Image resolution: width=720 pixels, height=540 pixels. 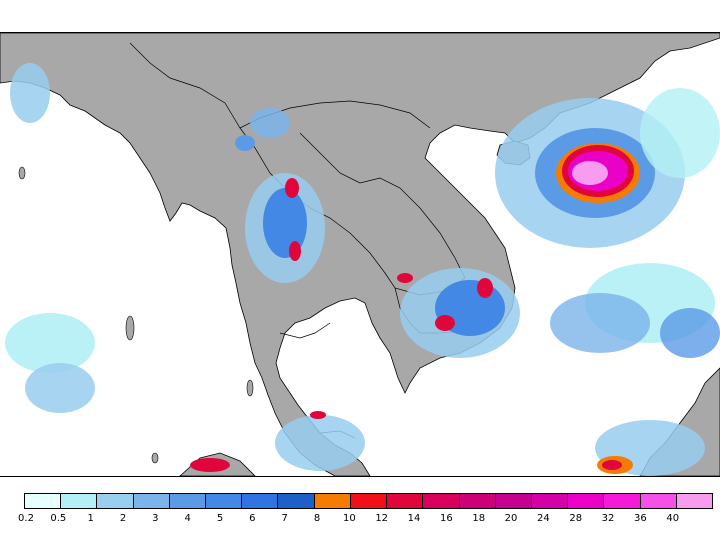 What do you see at coordinates (511, 518) in the screenshot?
I see `legend-label: 20` at bounding box center [511, 518].